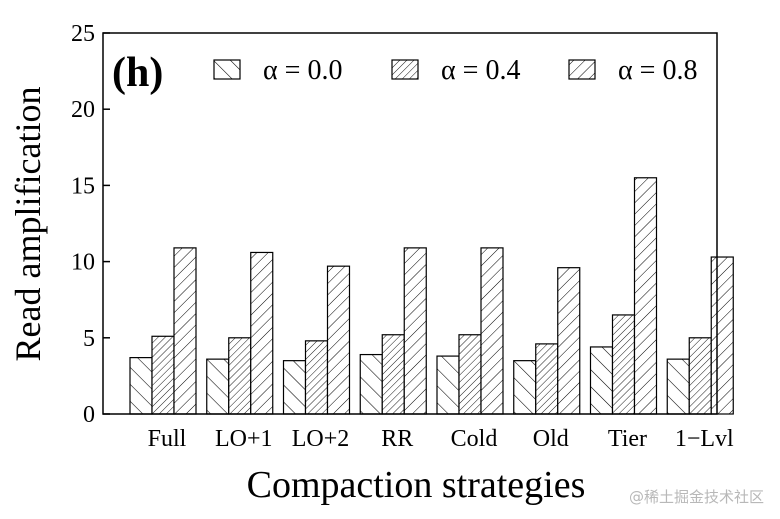  I want to click on legend-label: α = 0.4, so click(480, 70).